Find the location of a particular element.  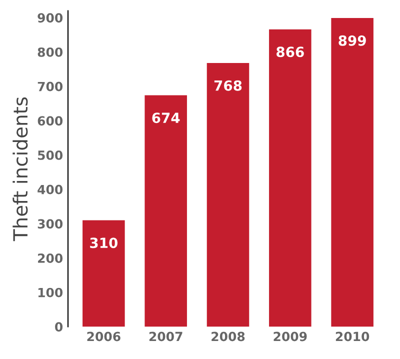

y-tick-label: 500 is located at coordinates (50, 155).